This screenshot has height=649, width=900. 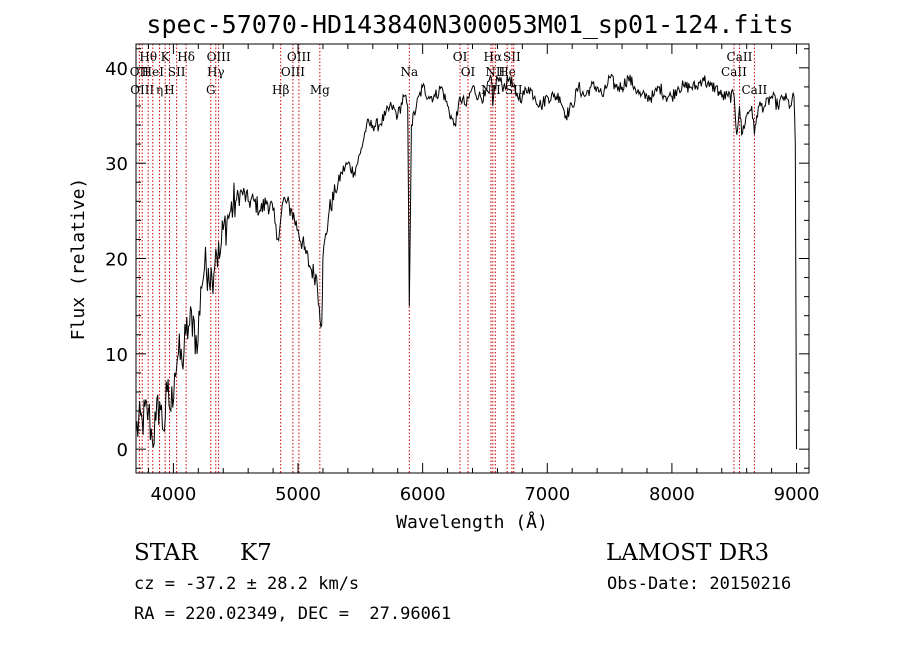 What do you see at coordinates (116, 164) in the screenshot?
I see `y-tick-label: 30` at bounding box center [116, 164].